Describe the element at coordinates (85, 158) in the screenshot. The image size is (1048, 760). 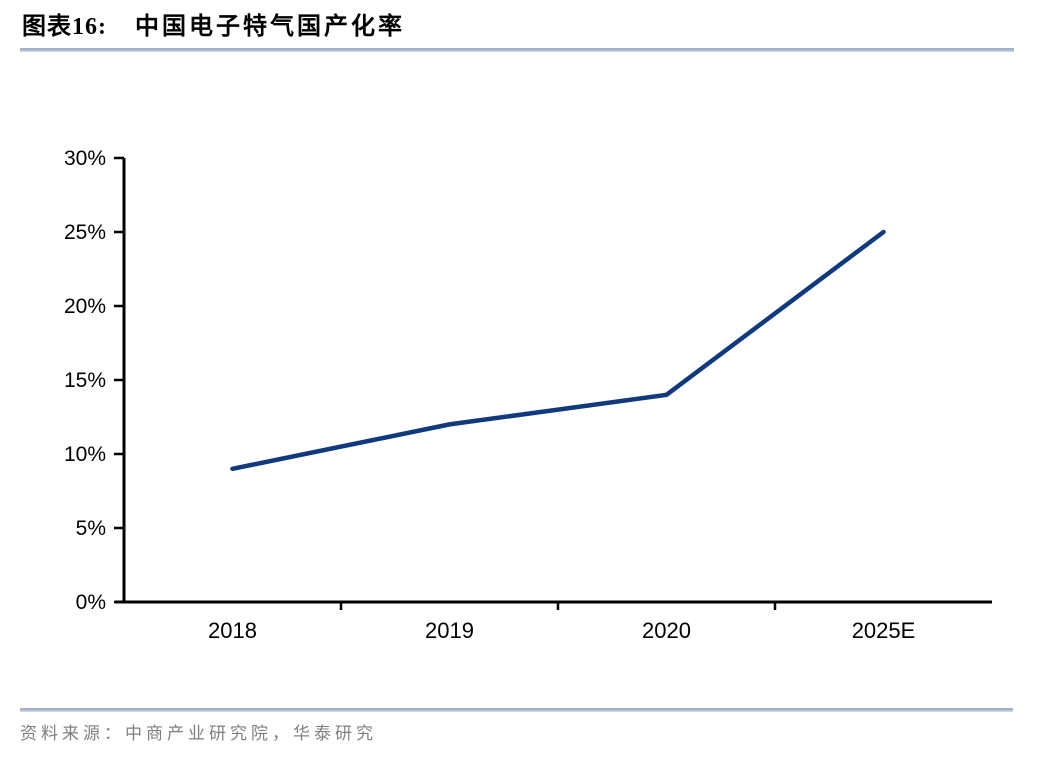
I see `y-tick-label: 30%` at that location.